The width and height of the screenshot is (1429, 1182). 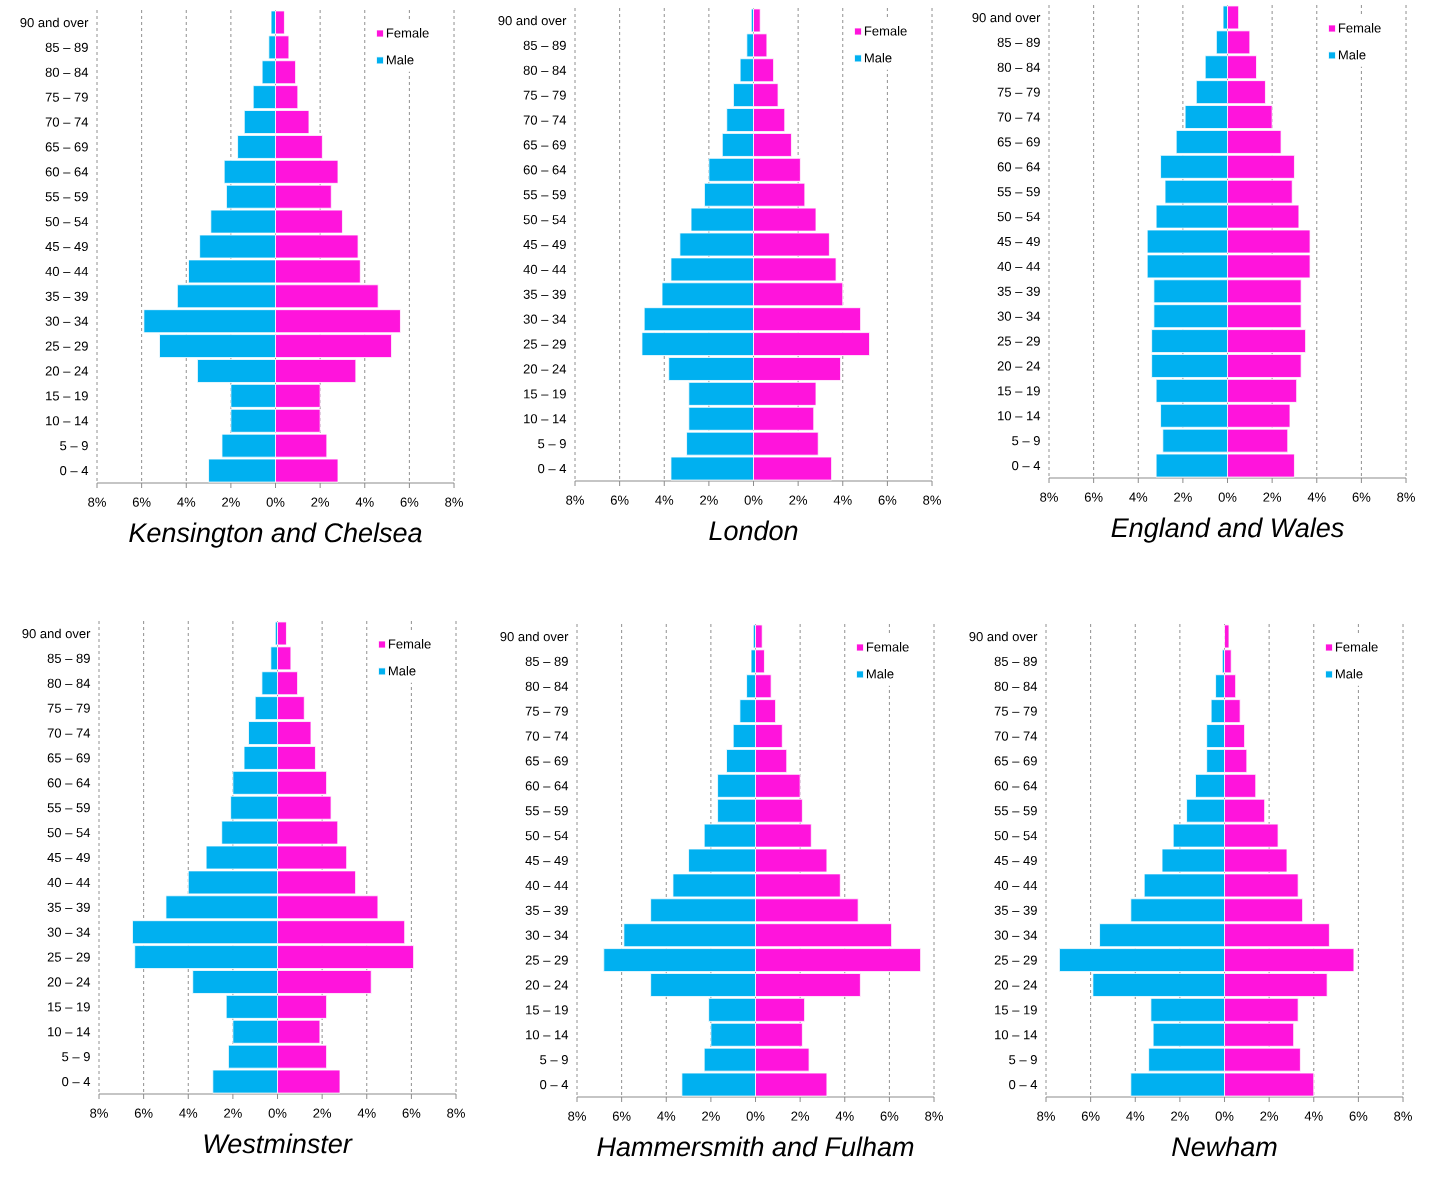 I want to click on legend-label: Male, so click(x=400, y=59).